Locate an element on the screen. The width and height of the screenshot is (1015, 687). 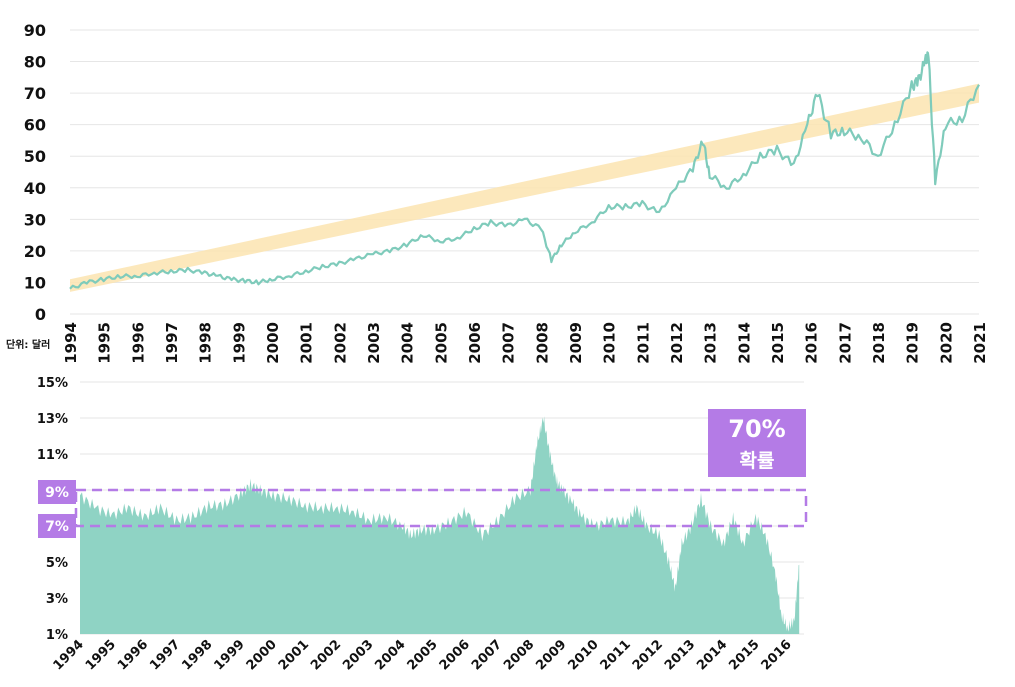
y-tick-label: 3% is located at coordinates (57, 599).